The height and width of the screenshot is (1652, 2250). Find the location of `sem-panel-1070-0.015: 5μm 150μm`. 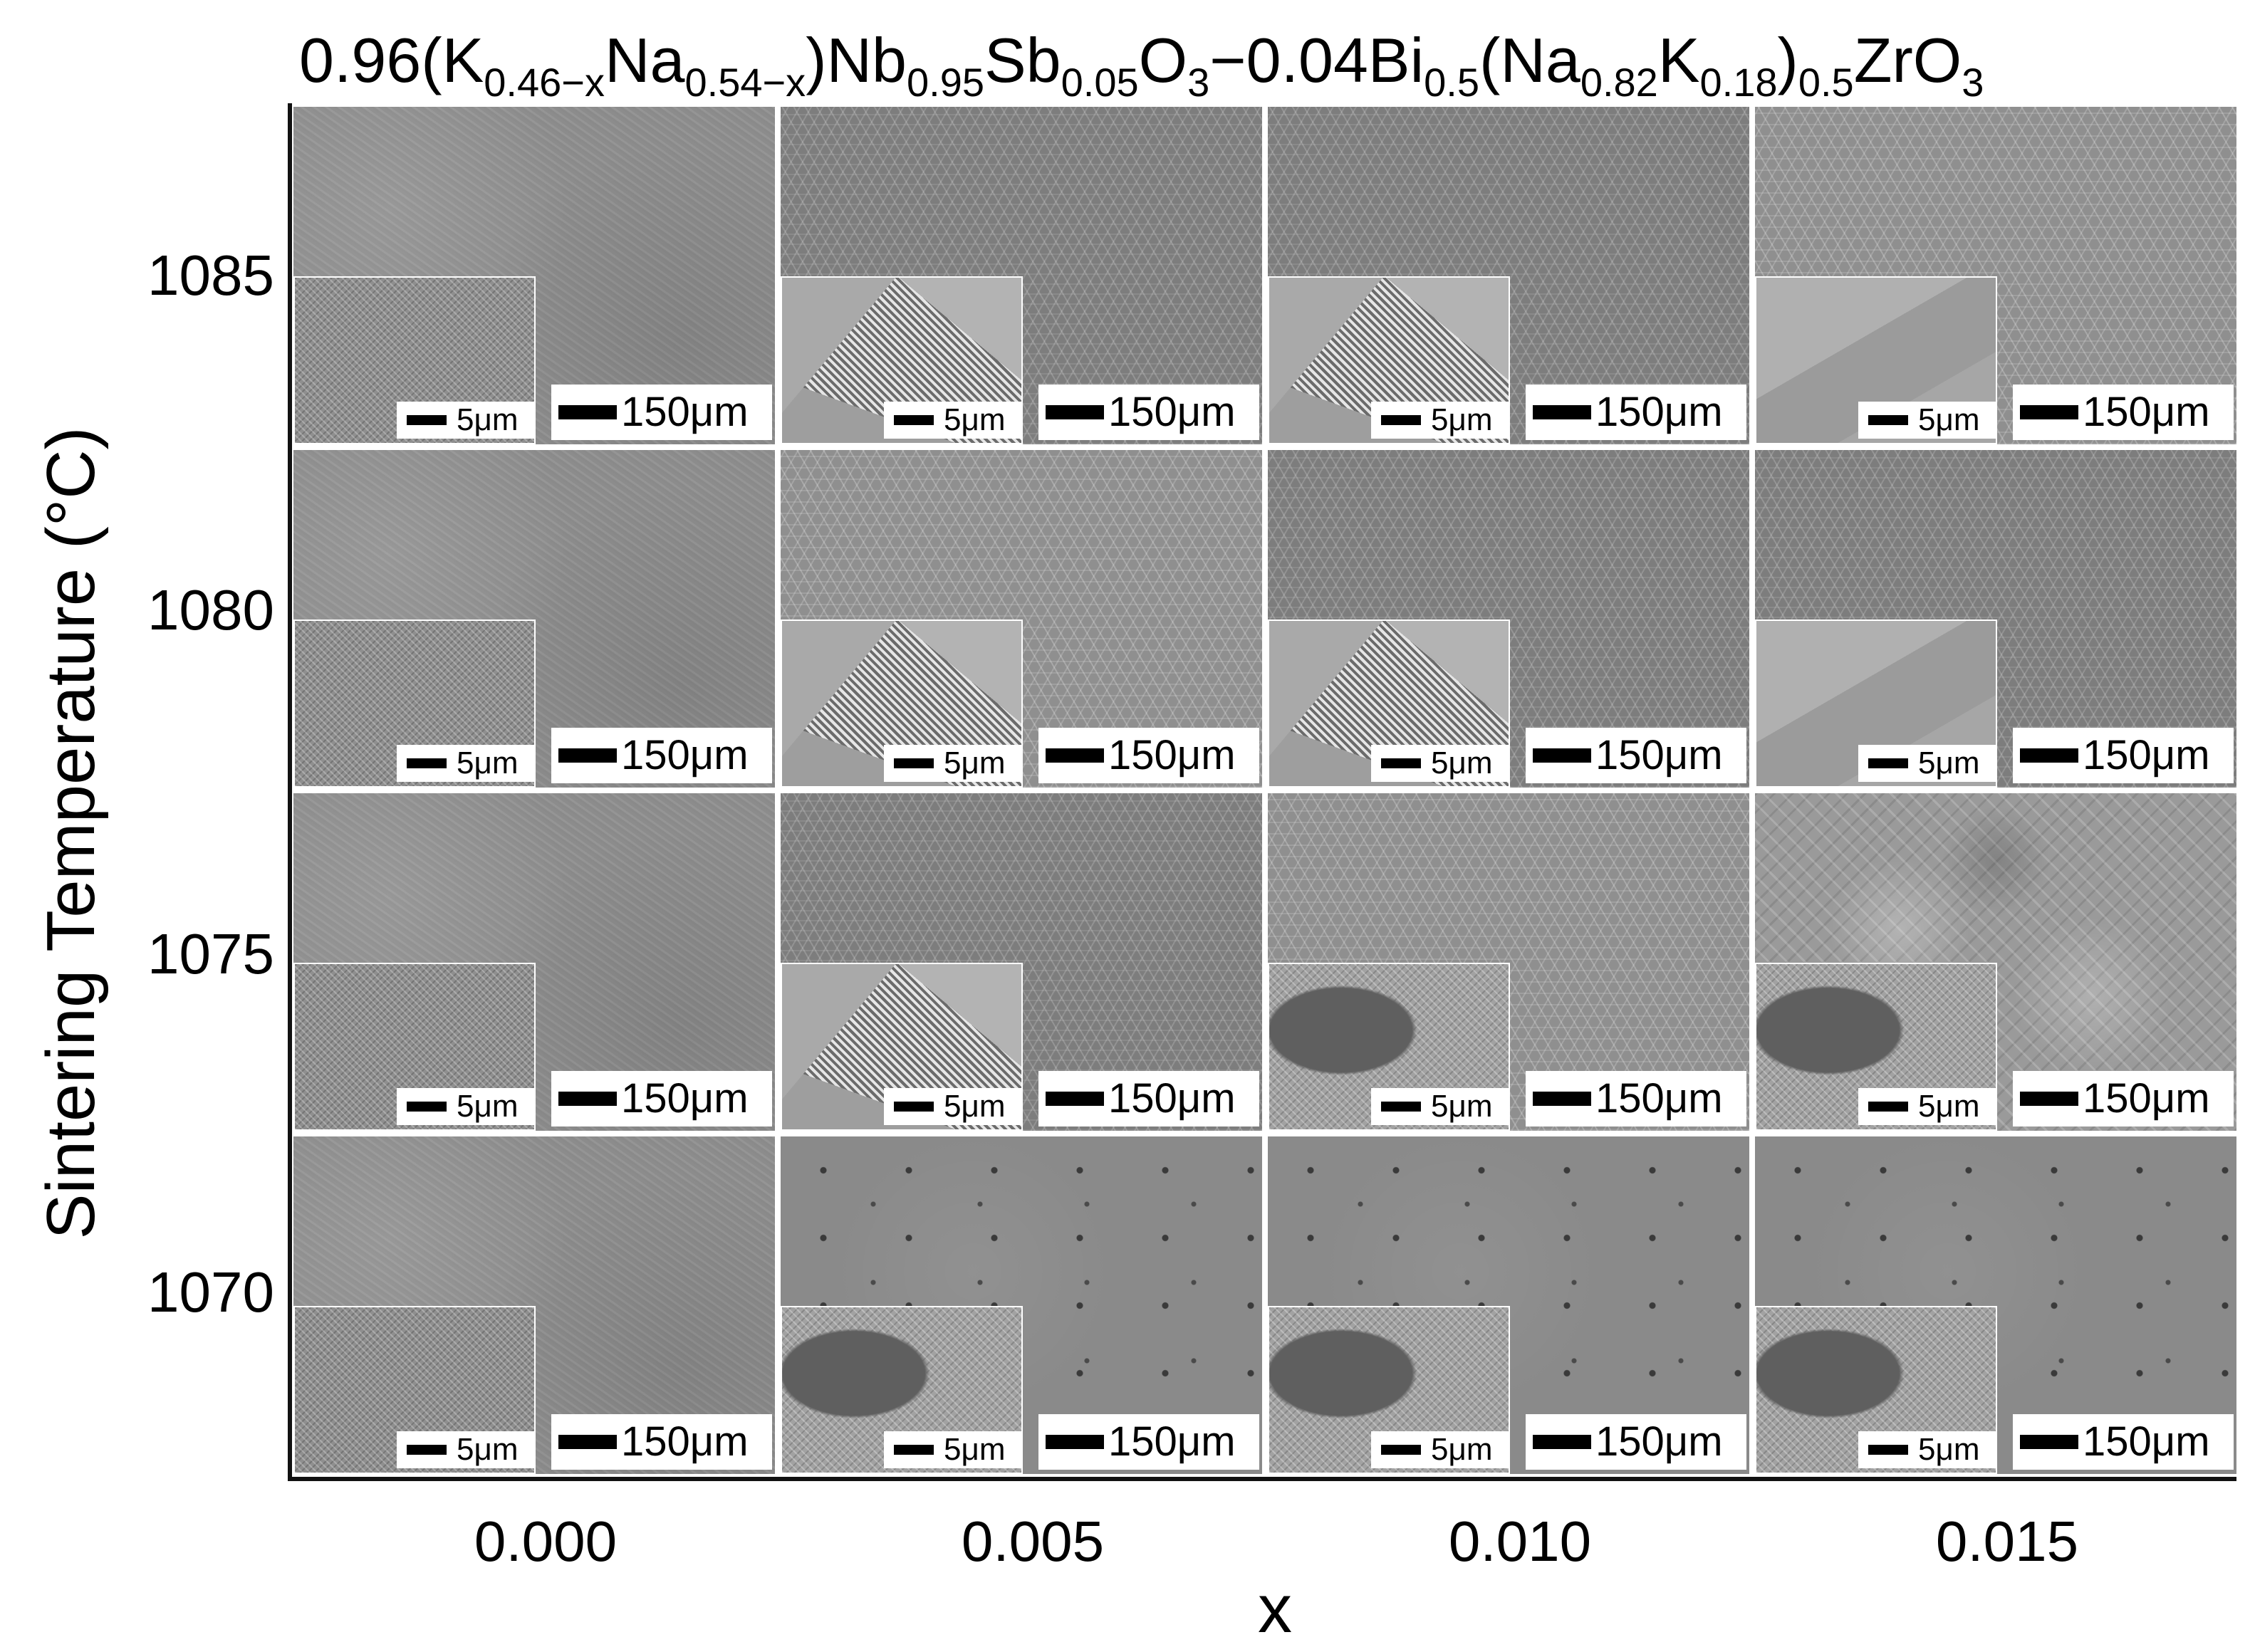

sem-panel-1070-0.015: 5μm 150μm is located at coordinates (1995, 1305).